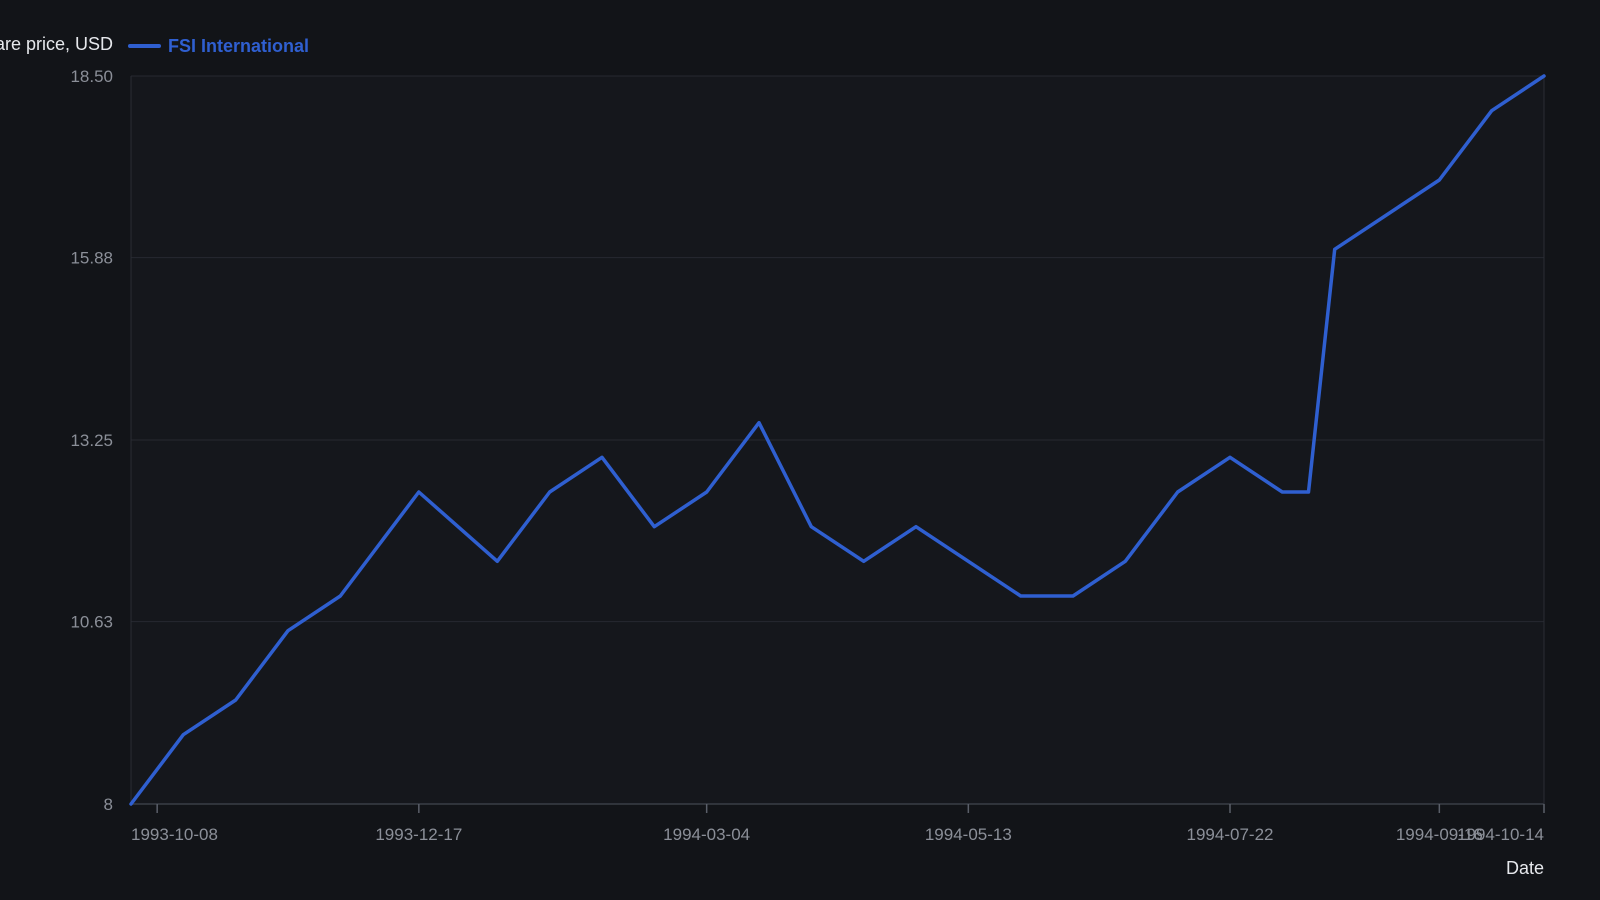  I want to click on x-tick-label: 1994-09-16, so click(1439, 834).